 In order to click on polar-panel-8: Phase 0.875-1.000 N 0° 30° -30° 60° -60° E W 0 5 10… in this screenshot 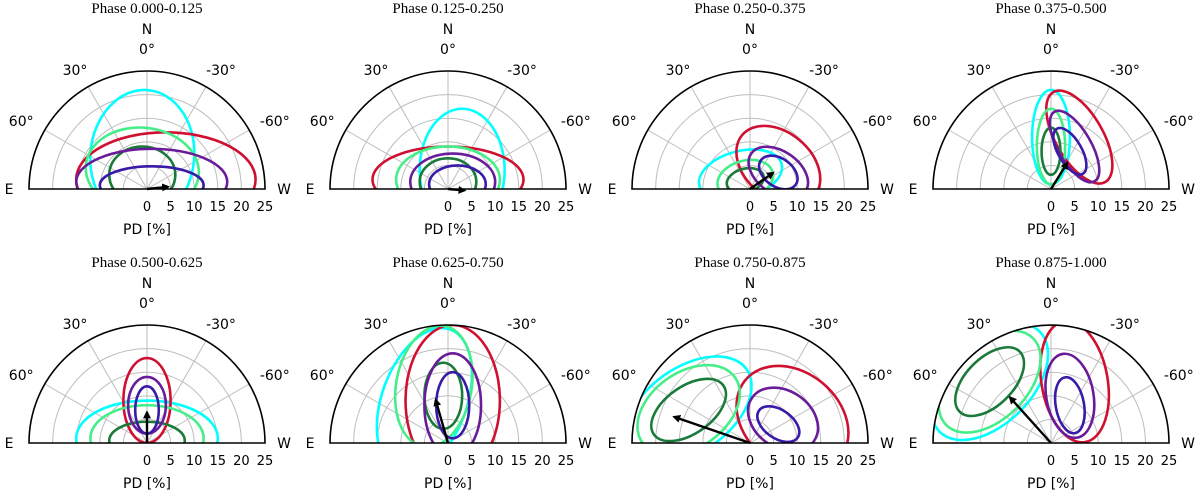, I will do `click(1052, 373)`.